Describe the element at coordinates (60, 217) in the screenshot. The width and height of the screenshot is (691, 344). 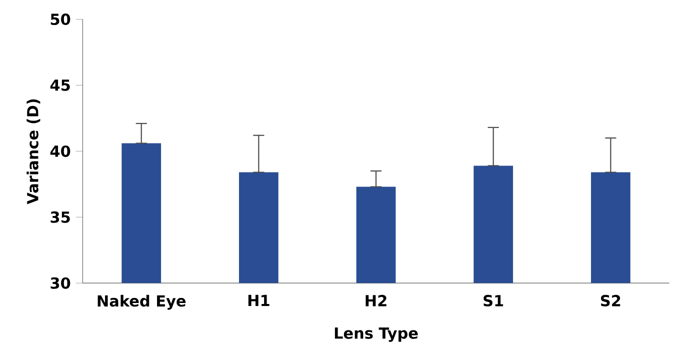
I see `y-tick-label: 35` at that location.